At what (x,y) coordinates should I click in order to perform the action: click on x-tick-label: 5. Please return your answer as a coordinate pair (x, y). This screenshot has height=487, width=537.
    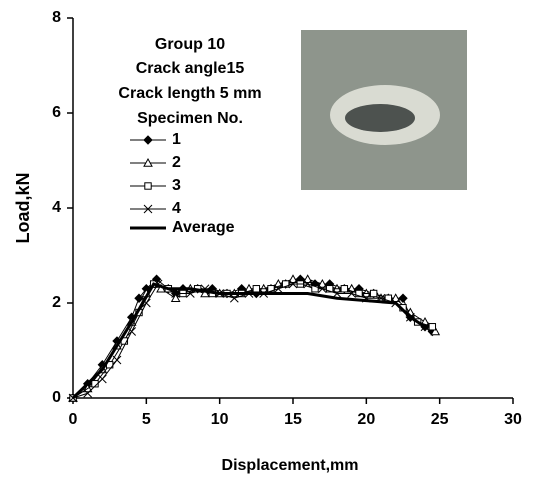
    Looking at the image, I should click on (146, 419).